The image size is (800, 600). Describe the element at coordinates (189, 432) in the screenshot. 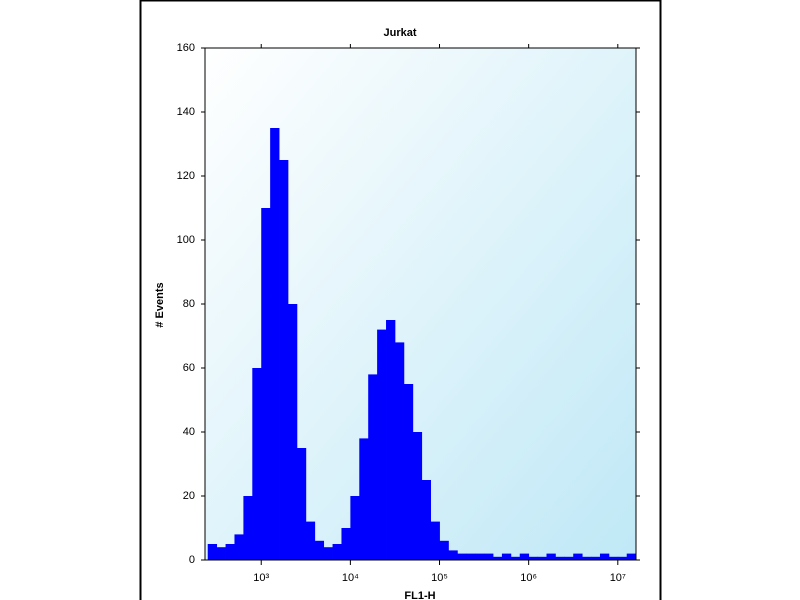

I see `y-tick-label: 40` at that location.